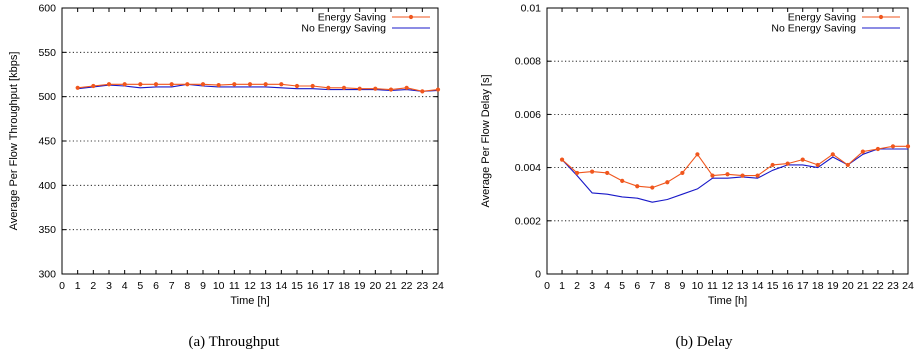 Image resolution: width=917 pixels, height=355 pixels. I want to click on y-tick-label: 400, so click(47, 186).